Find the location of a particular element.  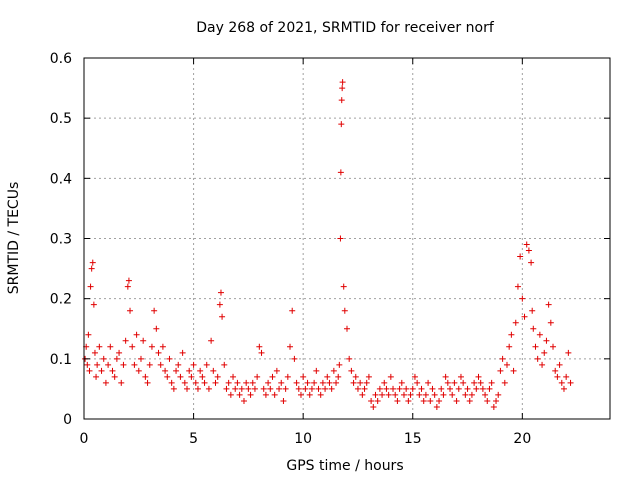

y-tick-label: 0.1 is located at coordinates (61, 360).